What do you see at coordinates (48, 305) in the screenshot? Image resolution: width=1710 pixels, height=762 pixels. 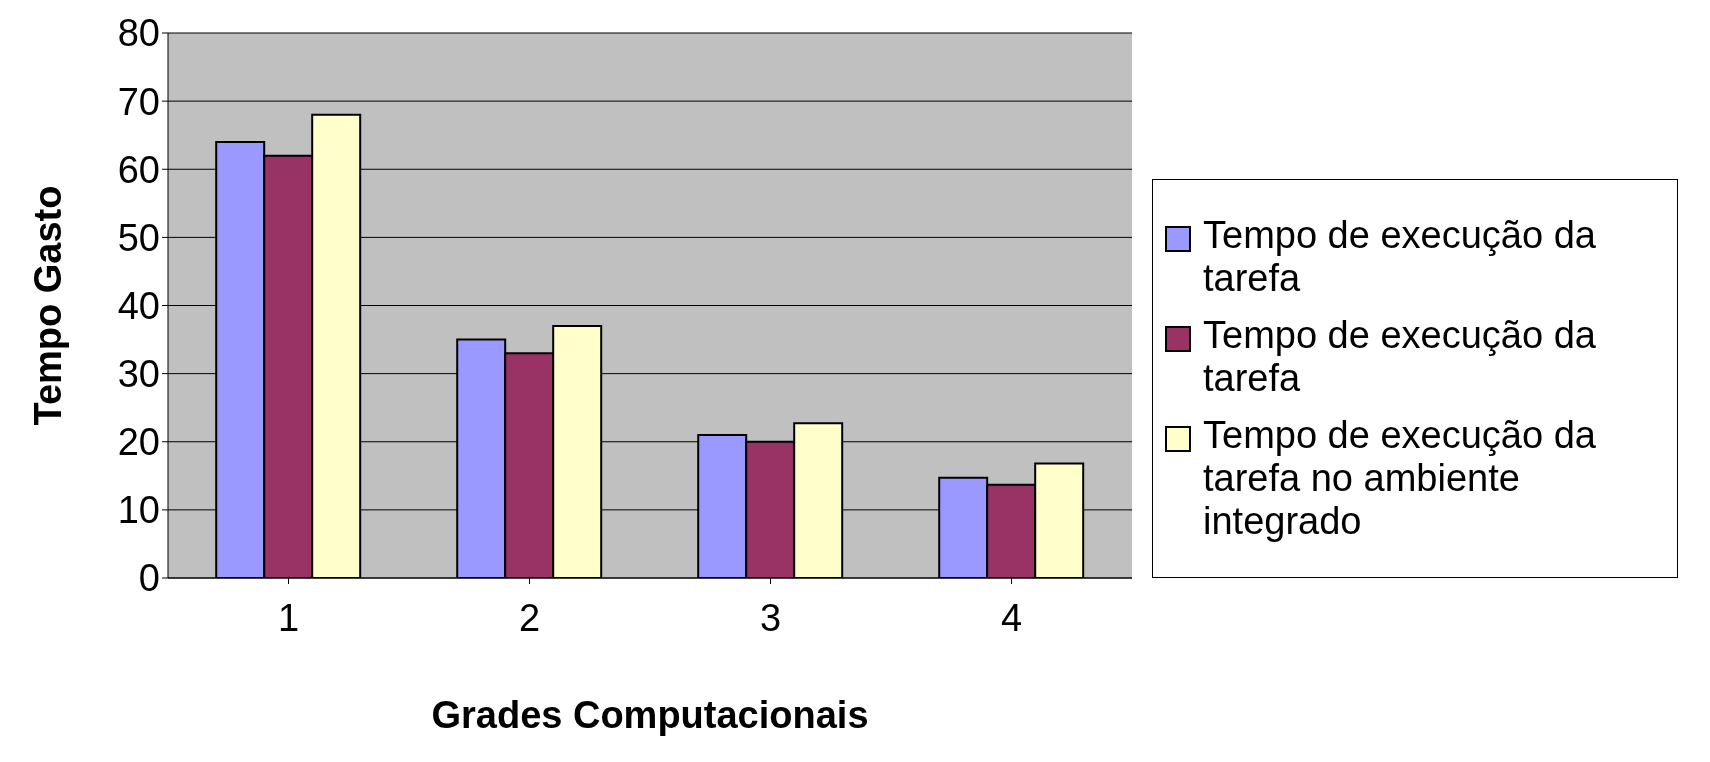 I see `y-axis-title: Tempo Gasto` at bounding box center [48, 305].